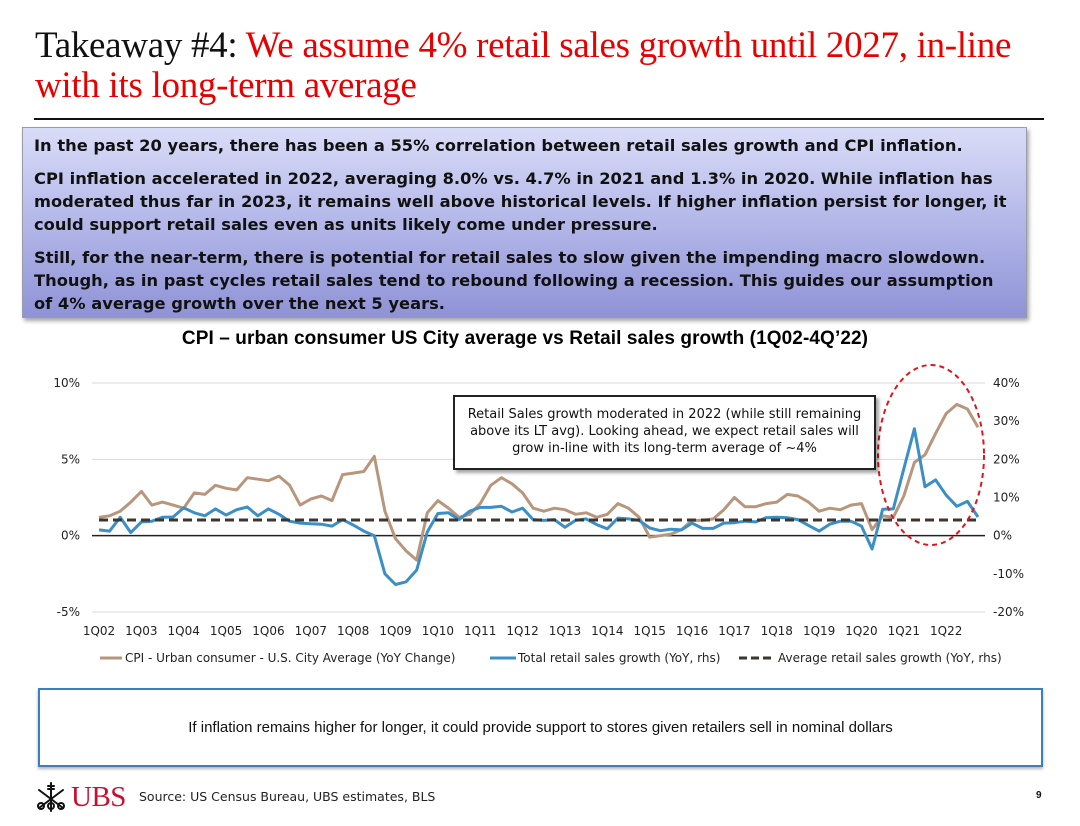 The height and width of the screenshot is (826, 1080). What do you see at coordinates (539, 119) in the screenshot?
I see `title-divider` at bounding box center [539, 119].